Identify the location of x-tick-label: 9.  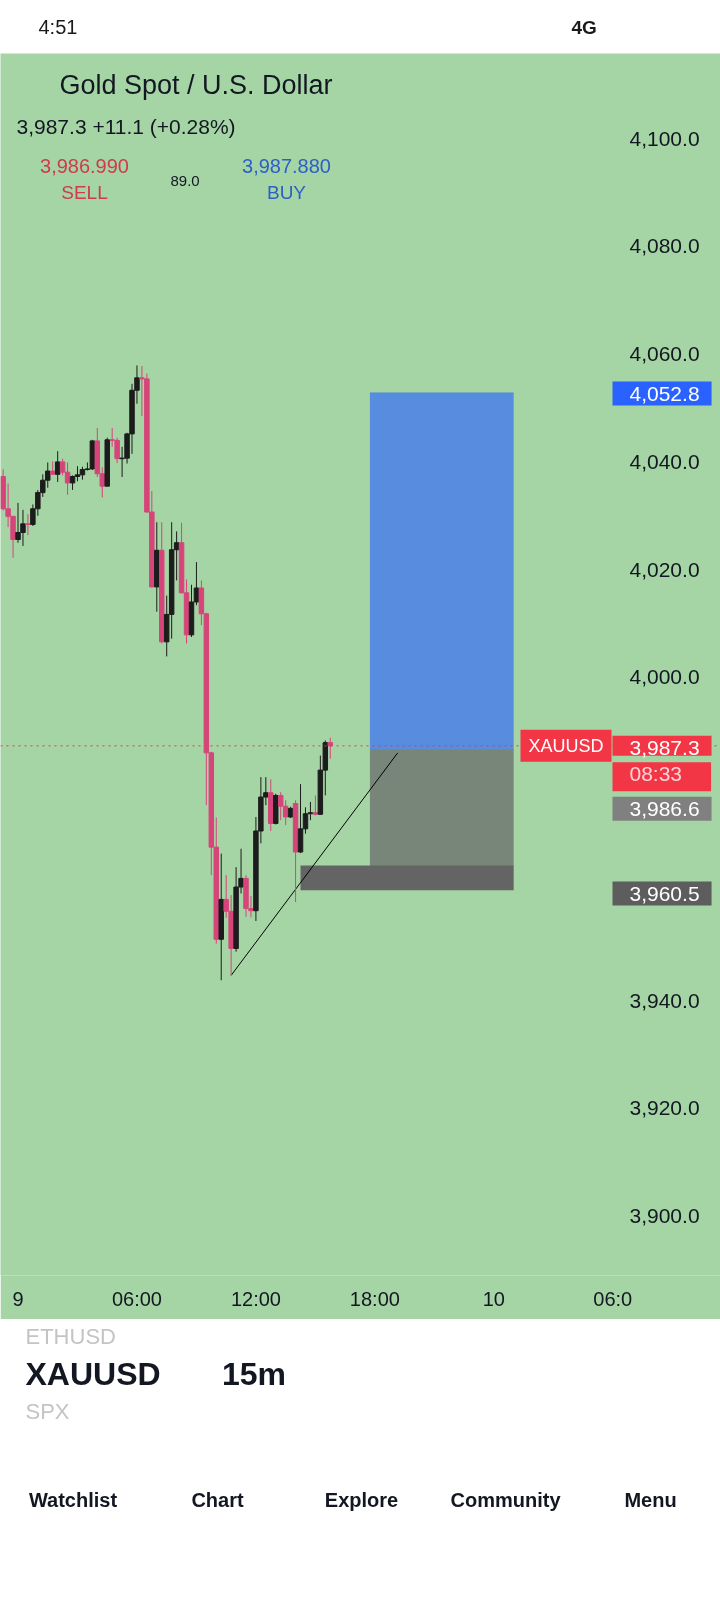
(18, 1298).